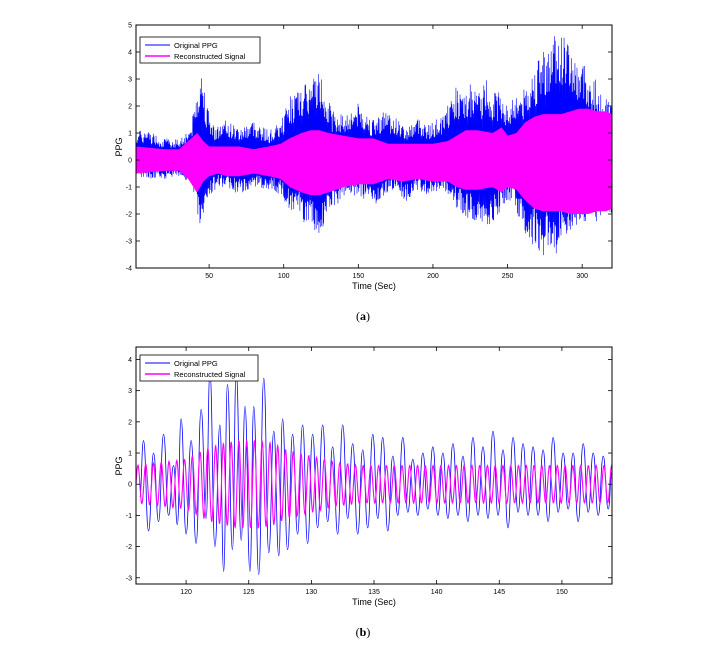 The width and height of the screenshot is (726, 661). I want to click on x-tick-label: 250, so click(508, 276).